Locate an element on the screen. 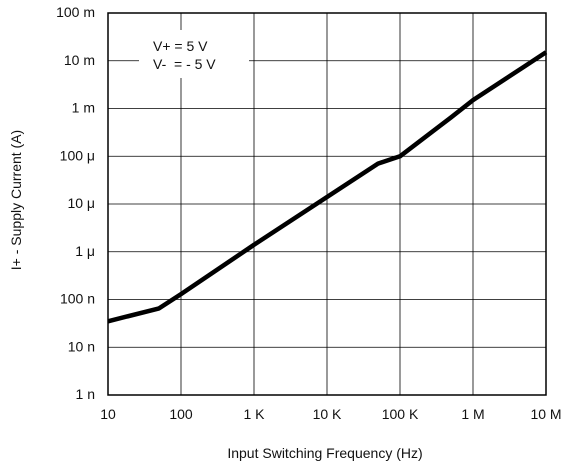 This screenshot has width=571, height=466. y-tick-label: 100 n is located at coordinates (77, 299).